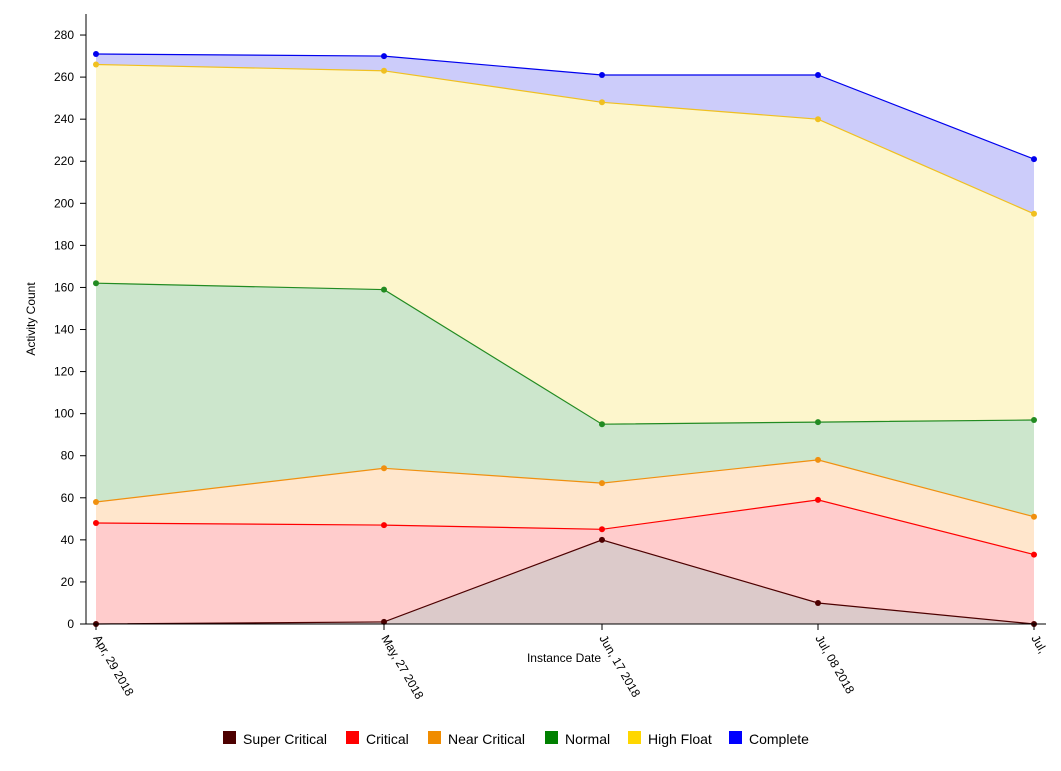 The width and height of the screenshot is (1061, 771). Describe the element at coordinates (64, 287) in the screenshot. I see `y-tick-label: 160` at that location.